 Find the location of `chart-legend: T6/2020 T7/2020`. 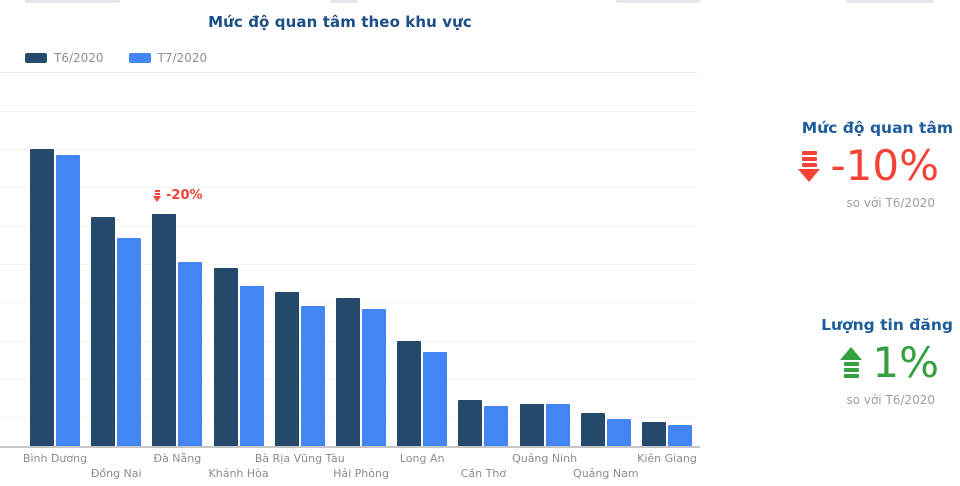

chart-legend: T6/2020 T7/2020 is located at coordinates (116, 58).